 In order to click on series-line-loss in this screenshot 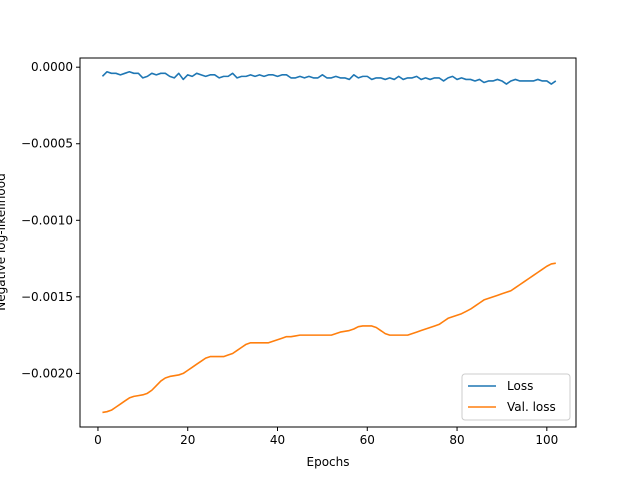, I will do `click(329, 77)`.